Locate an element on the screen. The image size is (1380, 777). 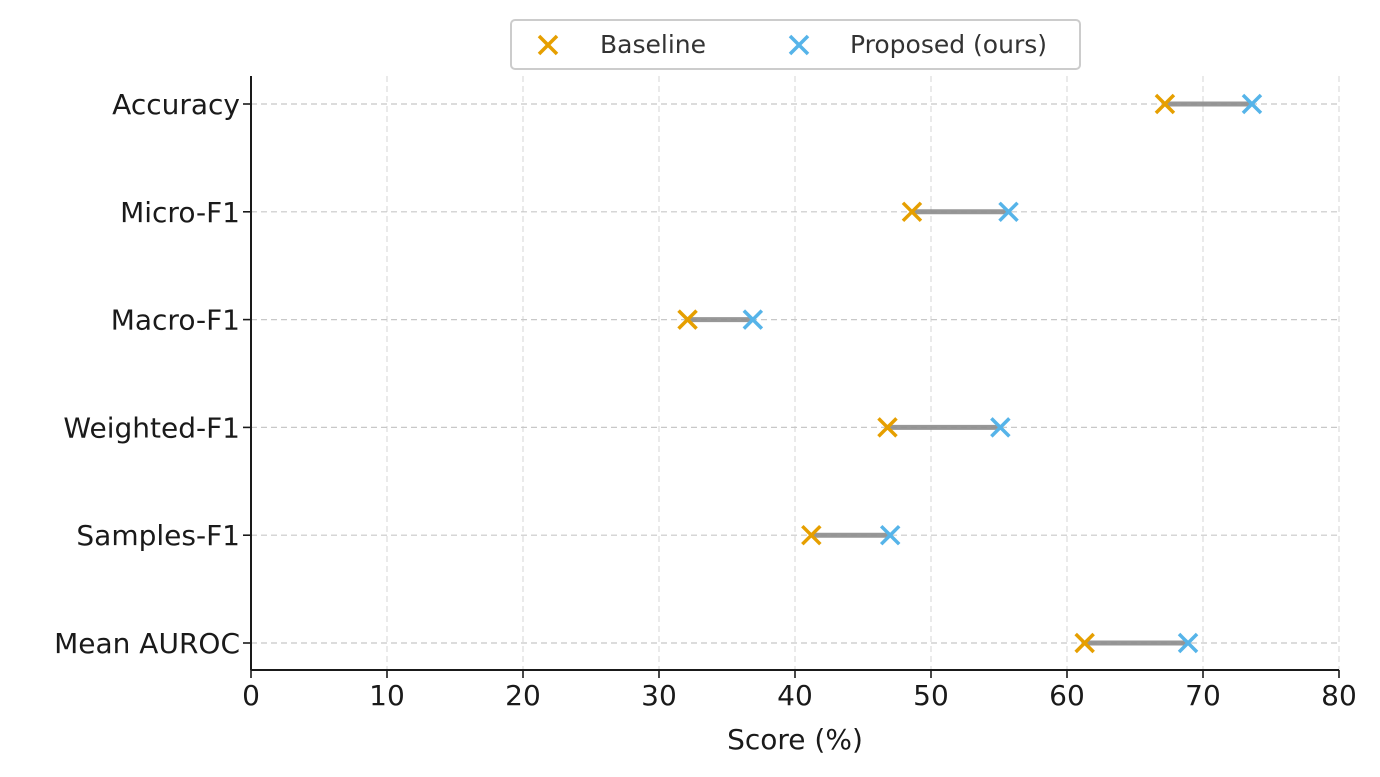
x-tick-label: 50 is located at coordinates (931, 695).